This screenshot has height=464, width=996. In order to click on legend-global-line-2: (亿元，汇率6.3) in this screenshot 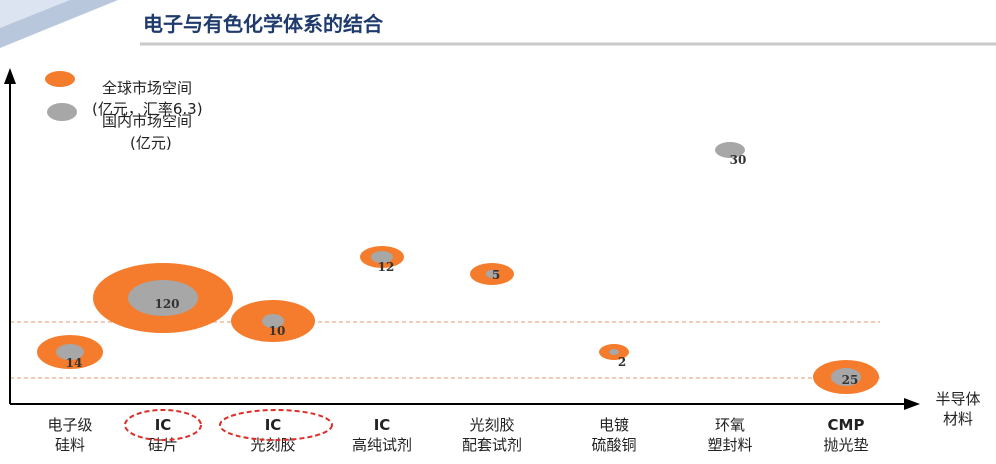, I will do `click(147, 109)`.